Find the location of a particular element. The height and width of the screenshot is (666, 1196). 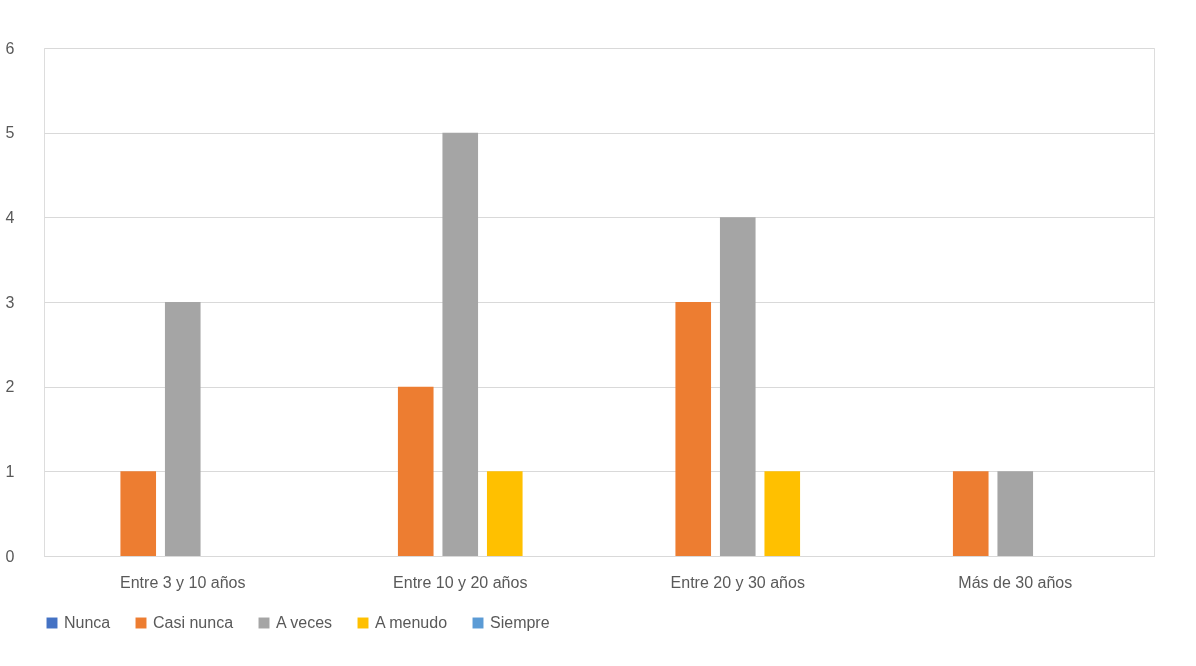

legend-label: A menudo is located at coordinates (411, 622).